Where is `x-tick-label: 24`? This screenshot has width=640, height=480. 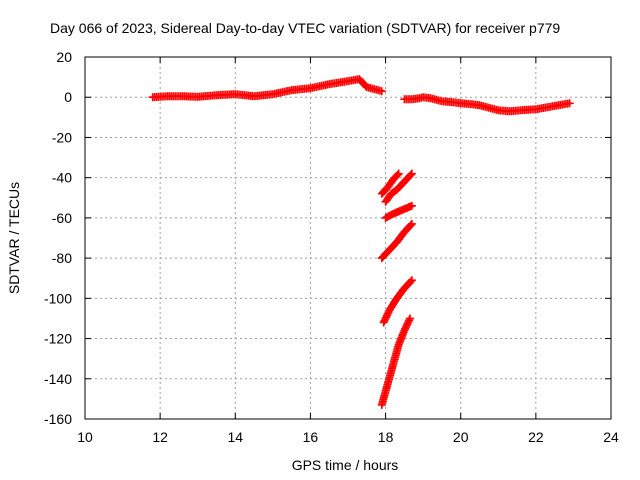
x-tick-label: 24 is located at coordinates (611, 437).